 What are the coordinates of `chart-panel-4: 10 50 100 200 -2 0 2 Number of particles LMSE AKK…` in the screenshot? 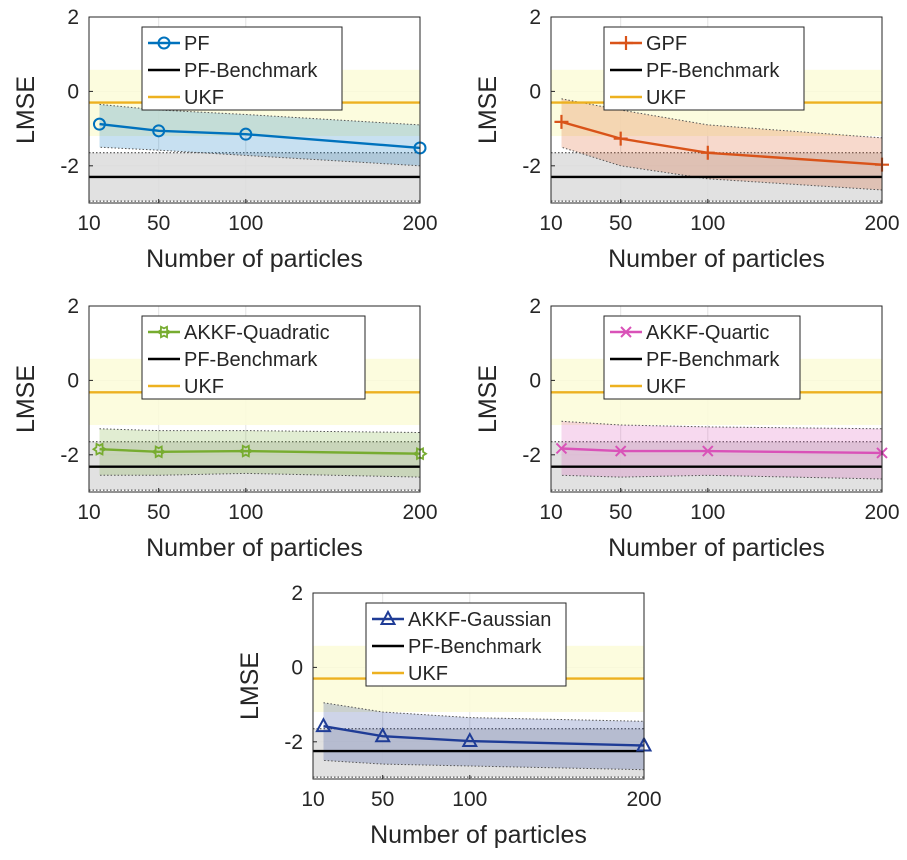 It's located at (687, 428).